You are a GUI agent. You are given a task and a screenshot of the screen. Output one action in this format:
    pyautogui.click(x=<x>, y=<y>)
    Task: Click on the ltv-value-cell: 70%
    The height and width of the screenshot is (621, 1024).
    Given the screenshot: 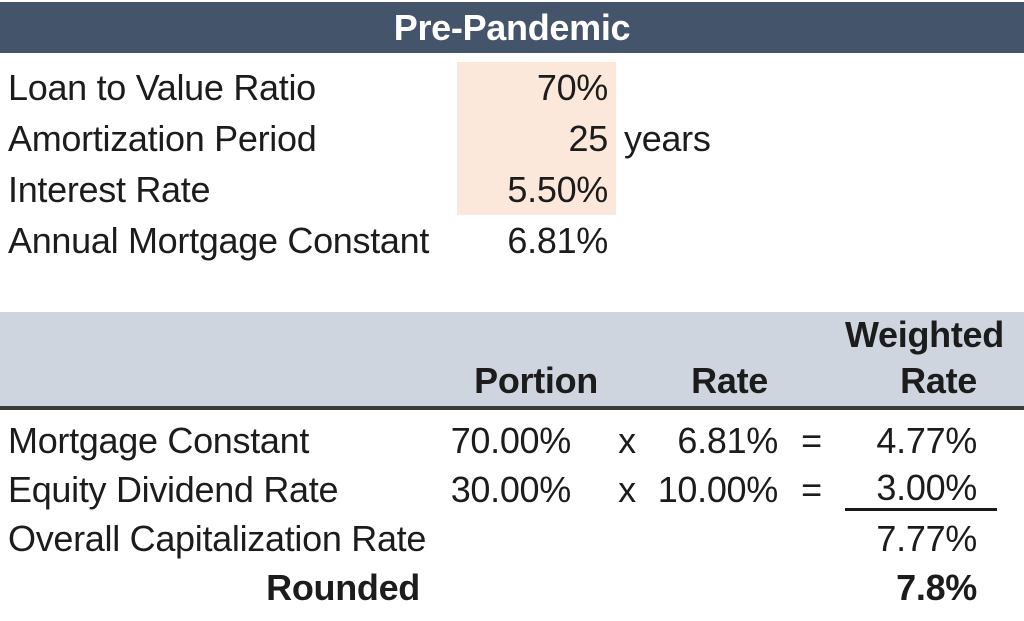 What is the action you would take?
    pyautogui.click(x=536, y=87)
    